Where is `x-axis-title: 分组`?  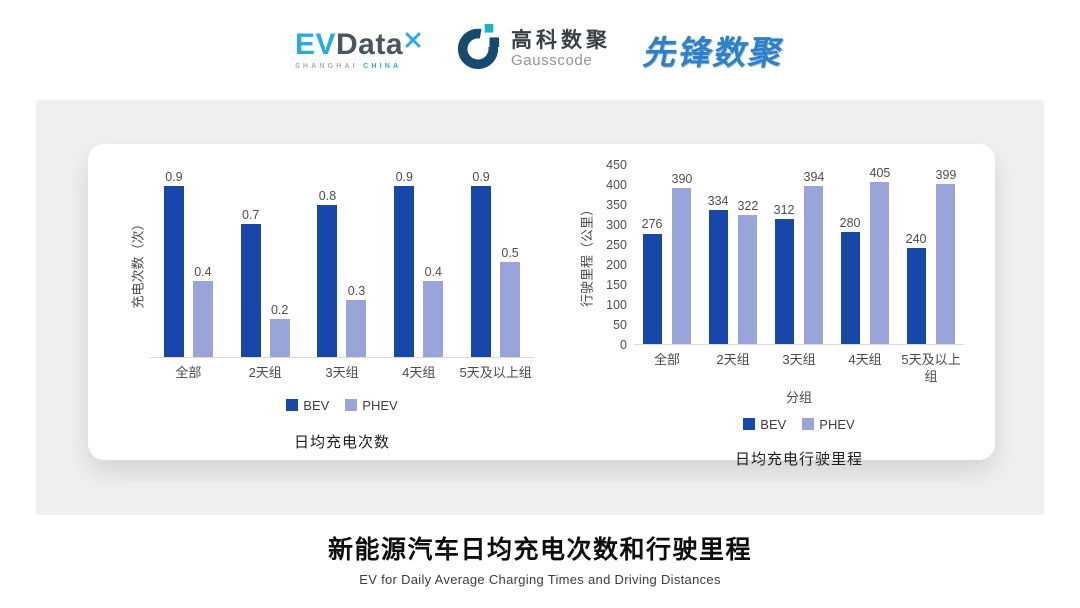 x-axis-title: 分组 is located at coordinates (798, 397).